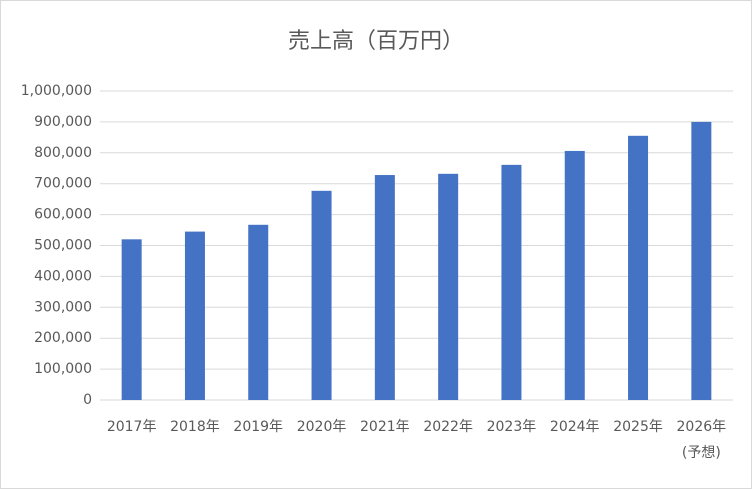  I want to click on x-tick-label: 2025年, so click(638, 427).